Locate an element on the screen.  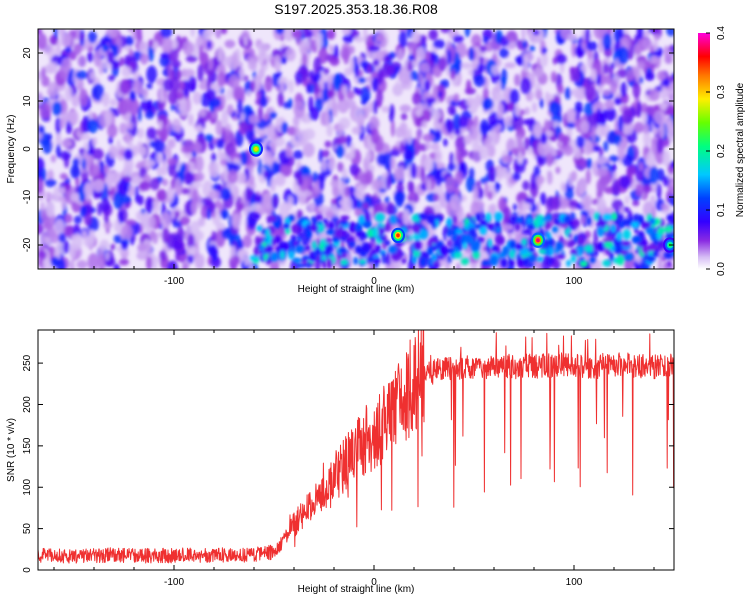
snr-y-tick-label: 200 is located at coordinates (27, 404).